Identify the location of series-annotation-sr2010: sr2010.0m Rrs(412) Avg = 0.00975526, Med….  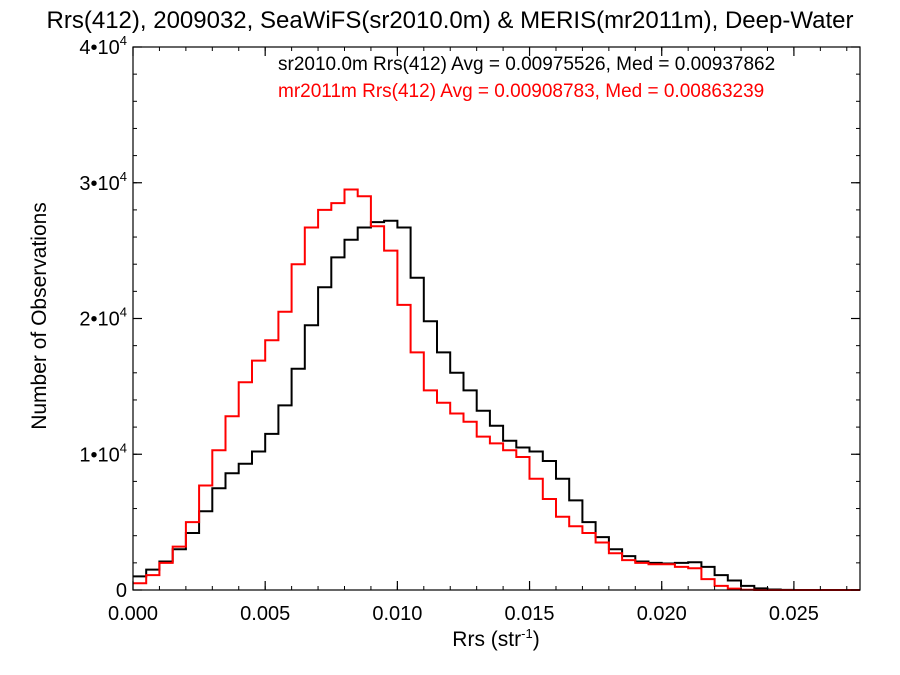
(526, 64).